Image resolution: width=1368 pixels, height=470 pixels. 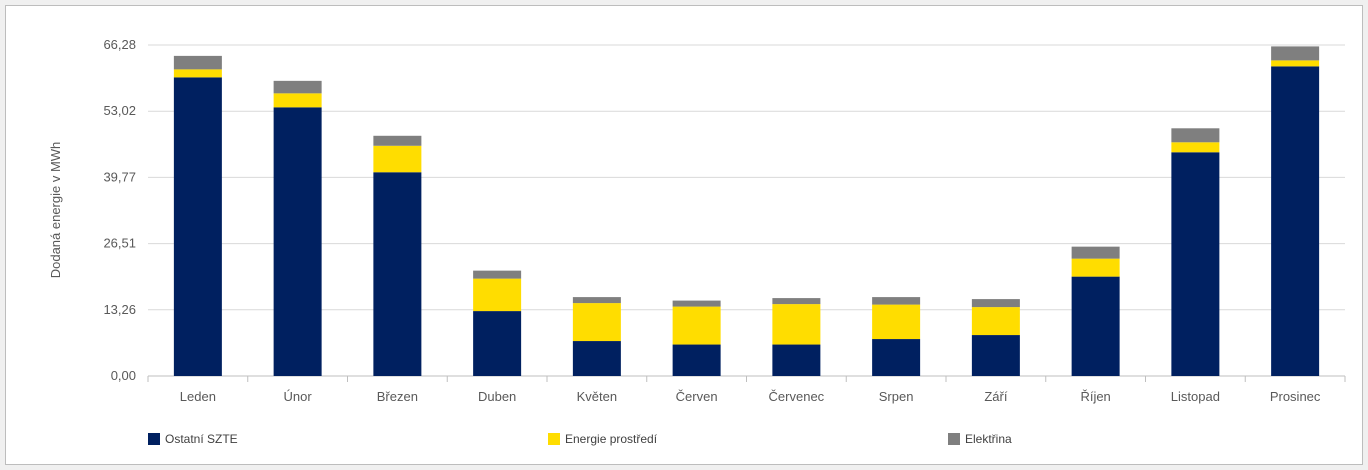 What do you see at coordinates (119, 210) in the screenshot?
I see `y-tick-labels: 0,00 13,26 26,51 39,77 53,02 66,28` at bounding box center [119, 210].